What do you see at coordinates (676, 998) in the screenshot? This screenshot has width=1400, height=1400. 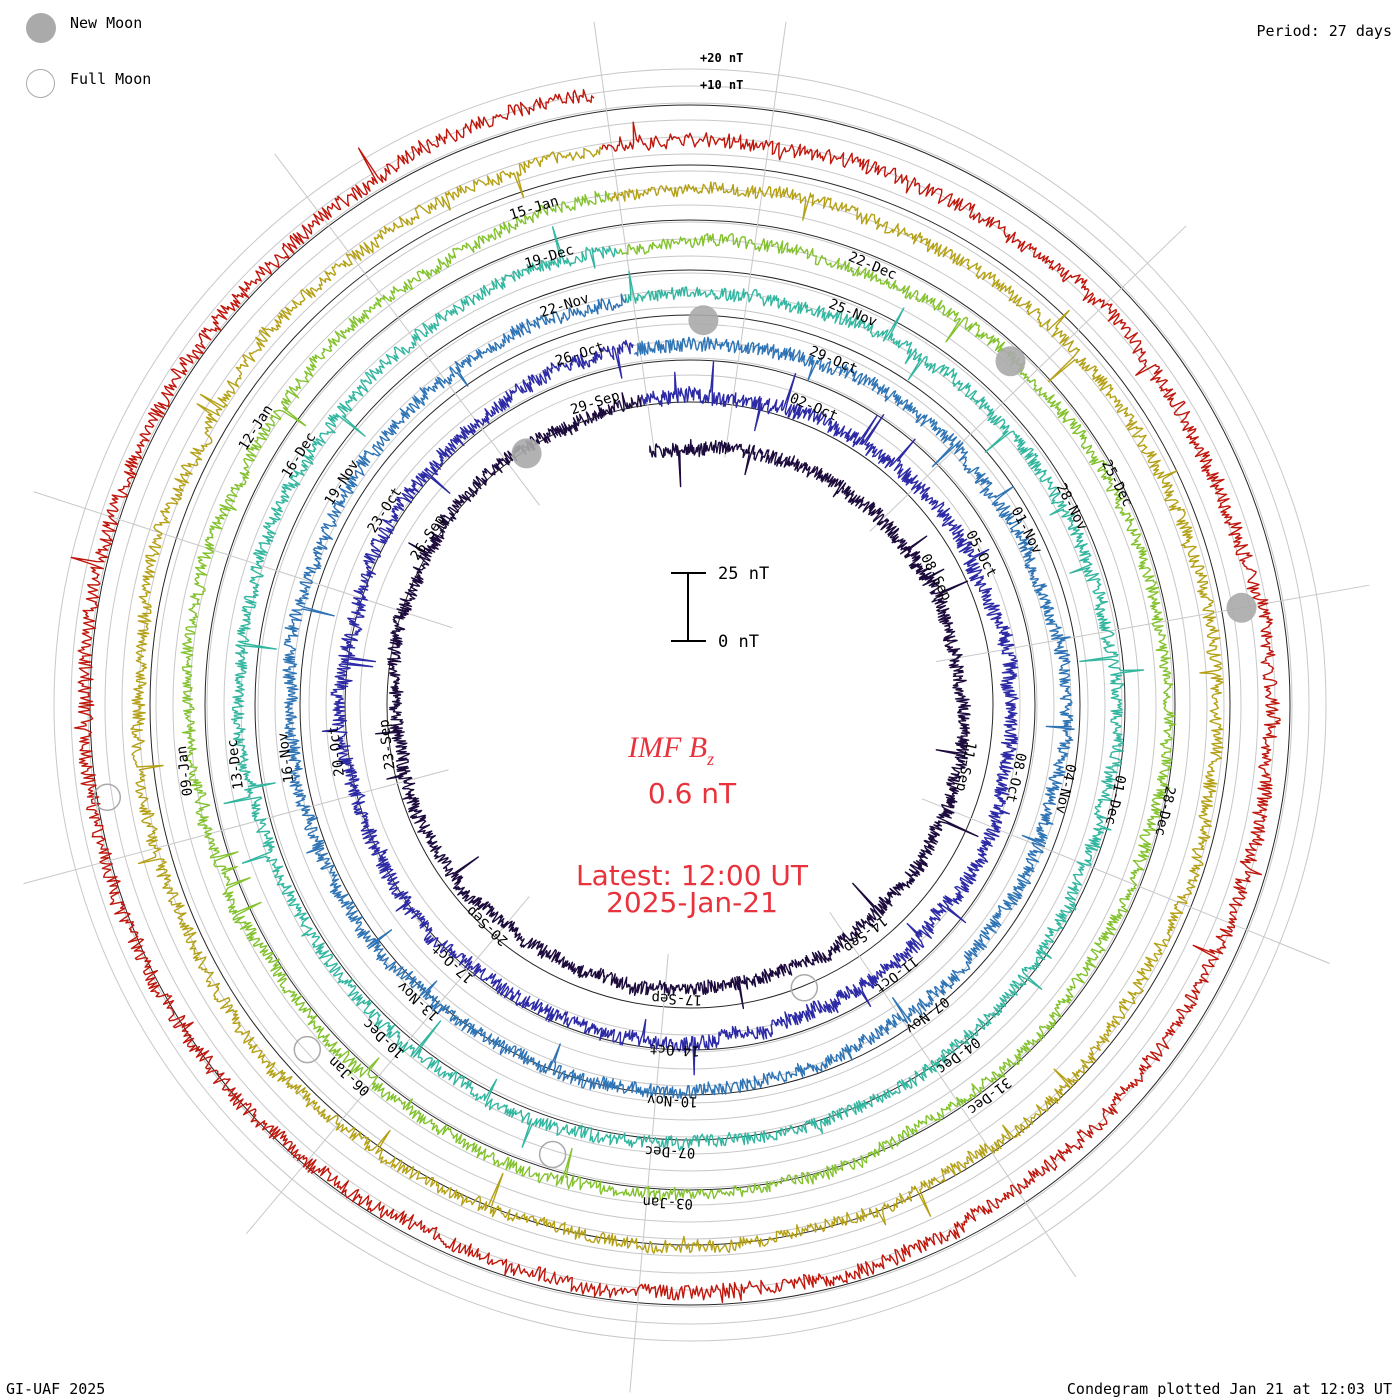 I see `date-label: 17-Sep` at bounding box center [676, 998].